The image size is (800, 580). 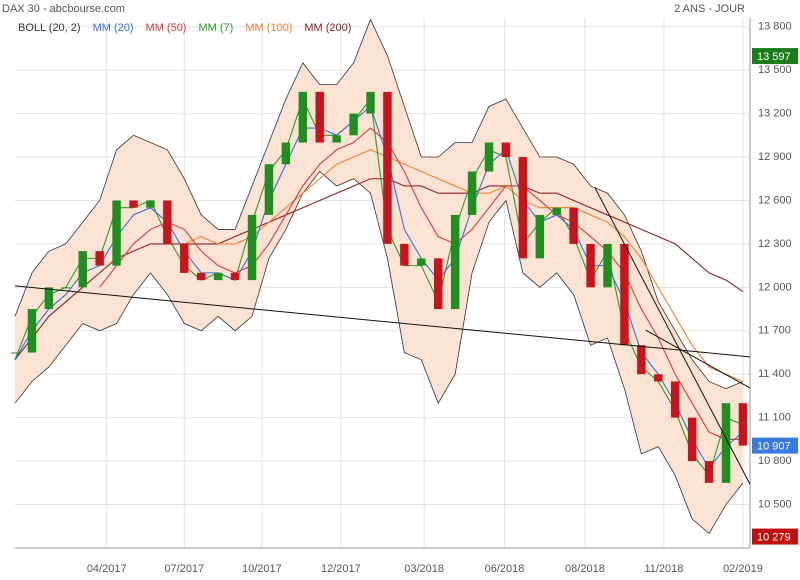 I want to click on price-tag-label: 13 597, so click(x=774, y=57).